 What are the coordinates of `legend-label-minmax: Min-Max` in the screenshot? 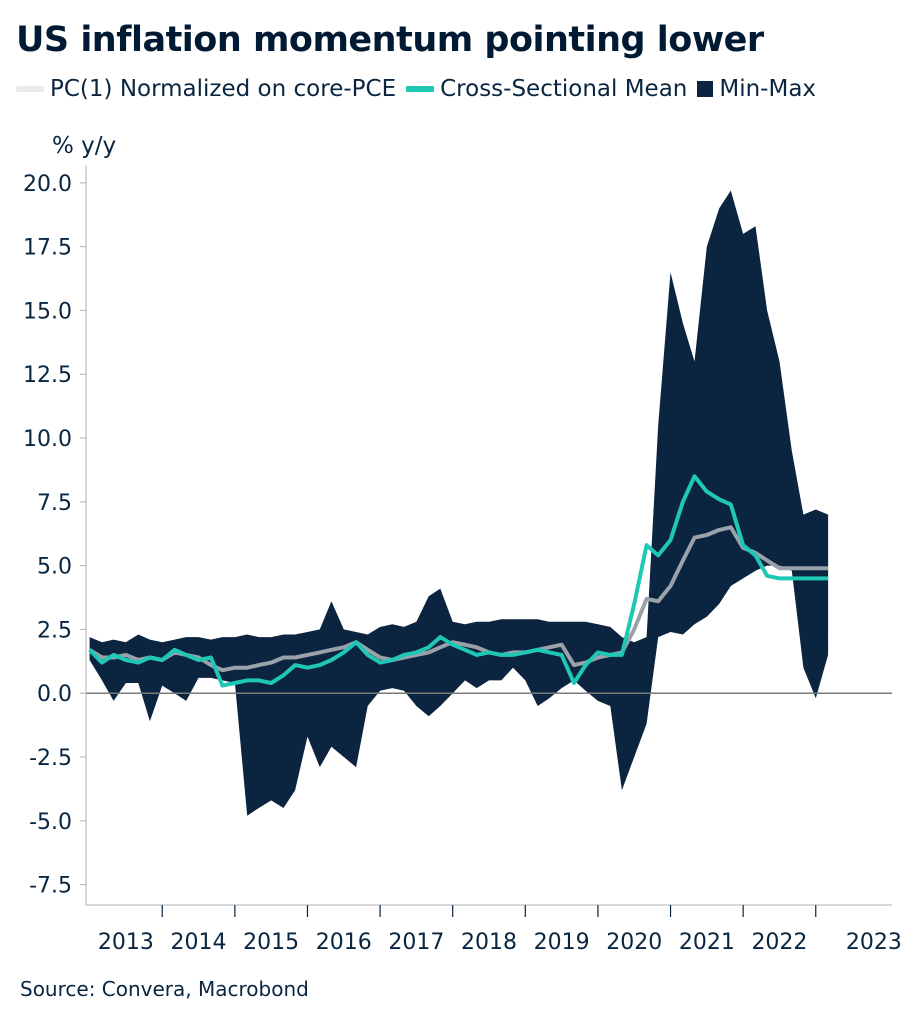 It's located at (768, 89).